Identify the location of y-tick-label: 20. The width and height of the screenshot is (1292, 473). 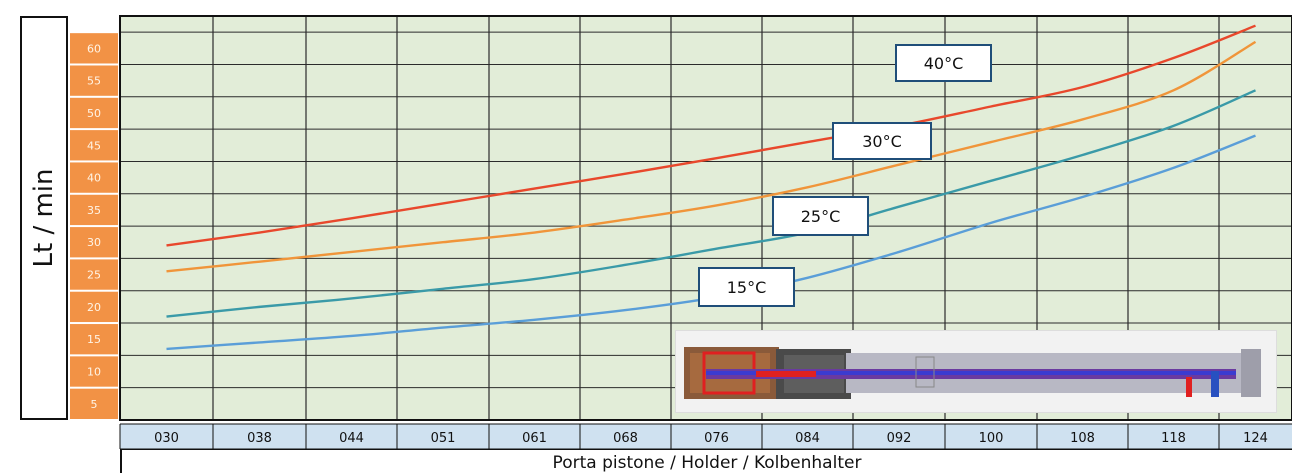
(94, 307).